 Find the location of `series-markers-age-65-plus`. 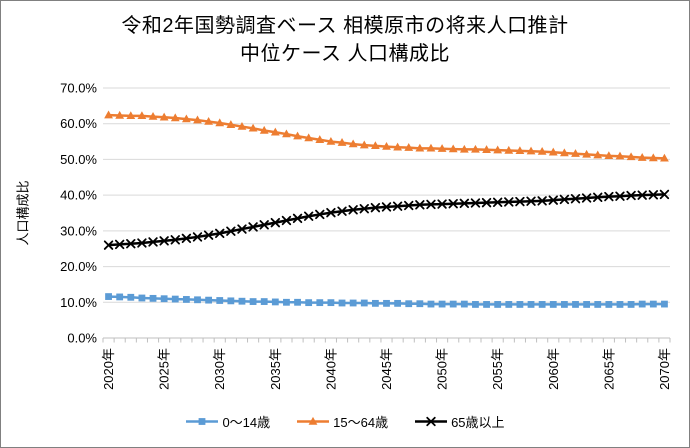

series-markers-age-65-plus is located at coordinates (386, 219).